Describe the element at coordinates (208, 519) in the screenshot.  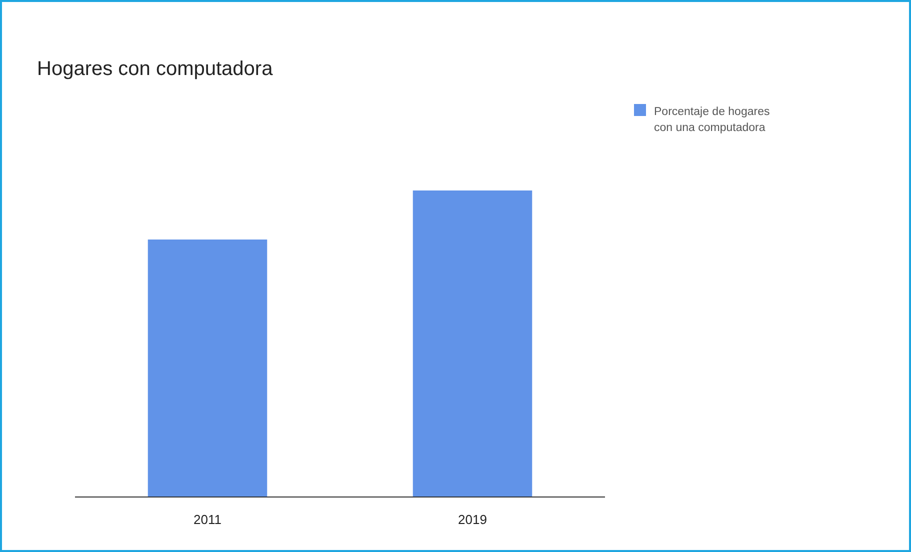
I see `x-tick-label: 2011` at that location.